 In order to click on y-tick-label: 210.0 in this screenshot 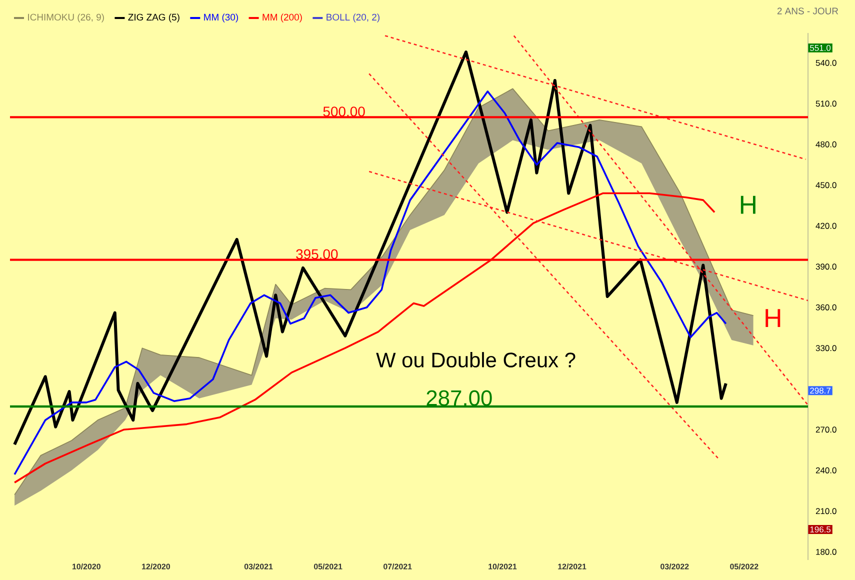, I will do `click(826, 511)`.